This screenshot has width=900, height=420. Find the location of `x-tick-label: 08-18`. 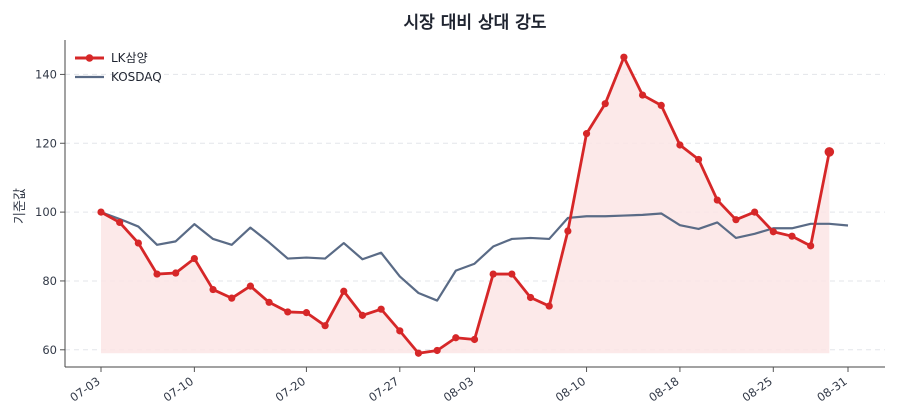

x-tick-label: 08-18 is located at coordinates (663, 389).